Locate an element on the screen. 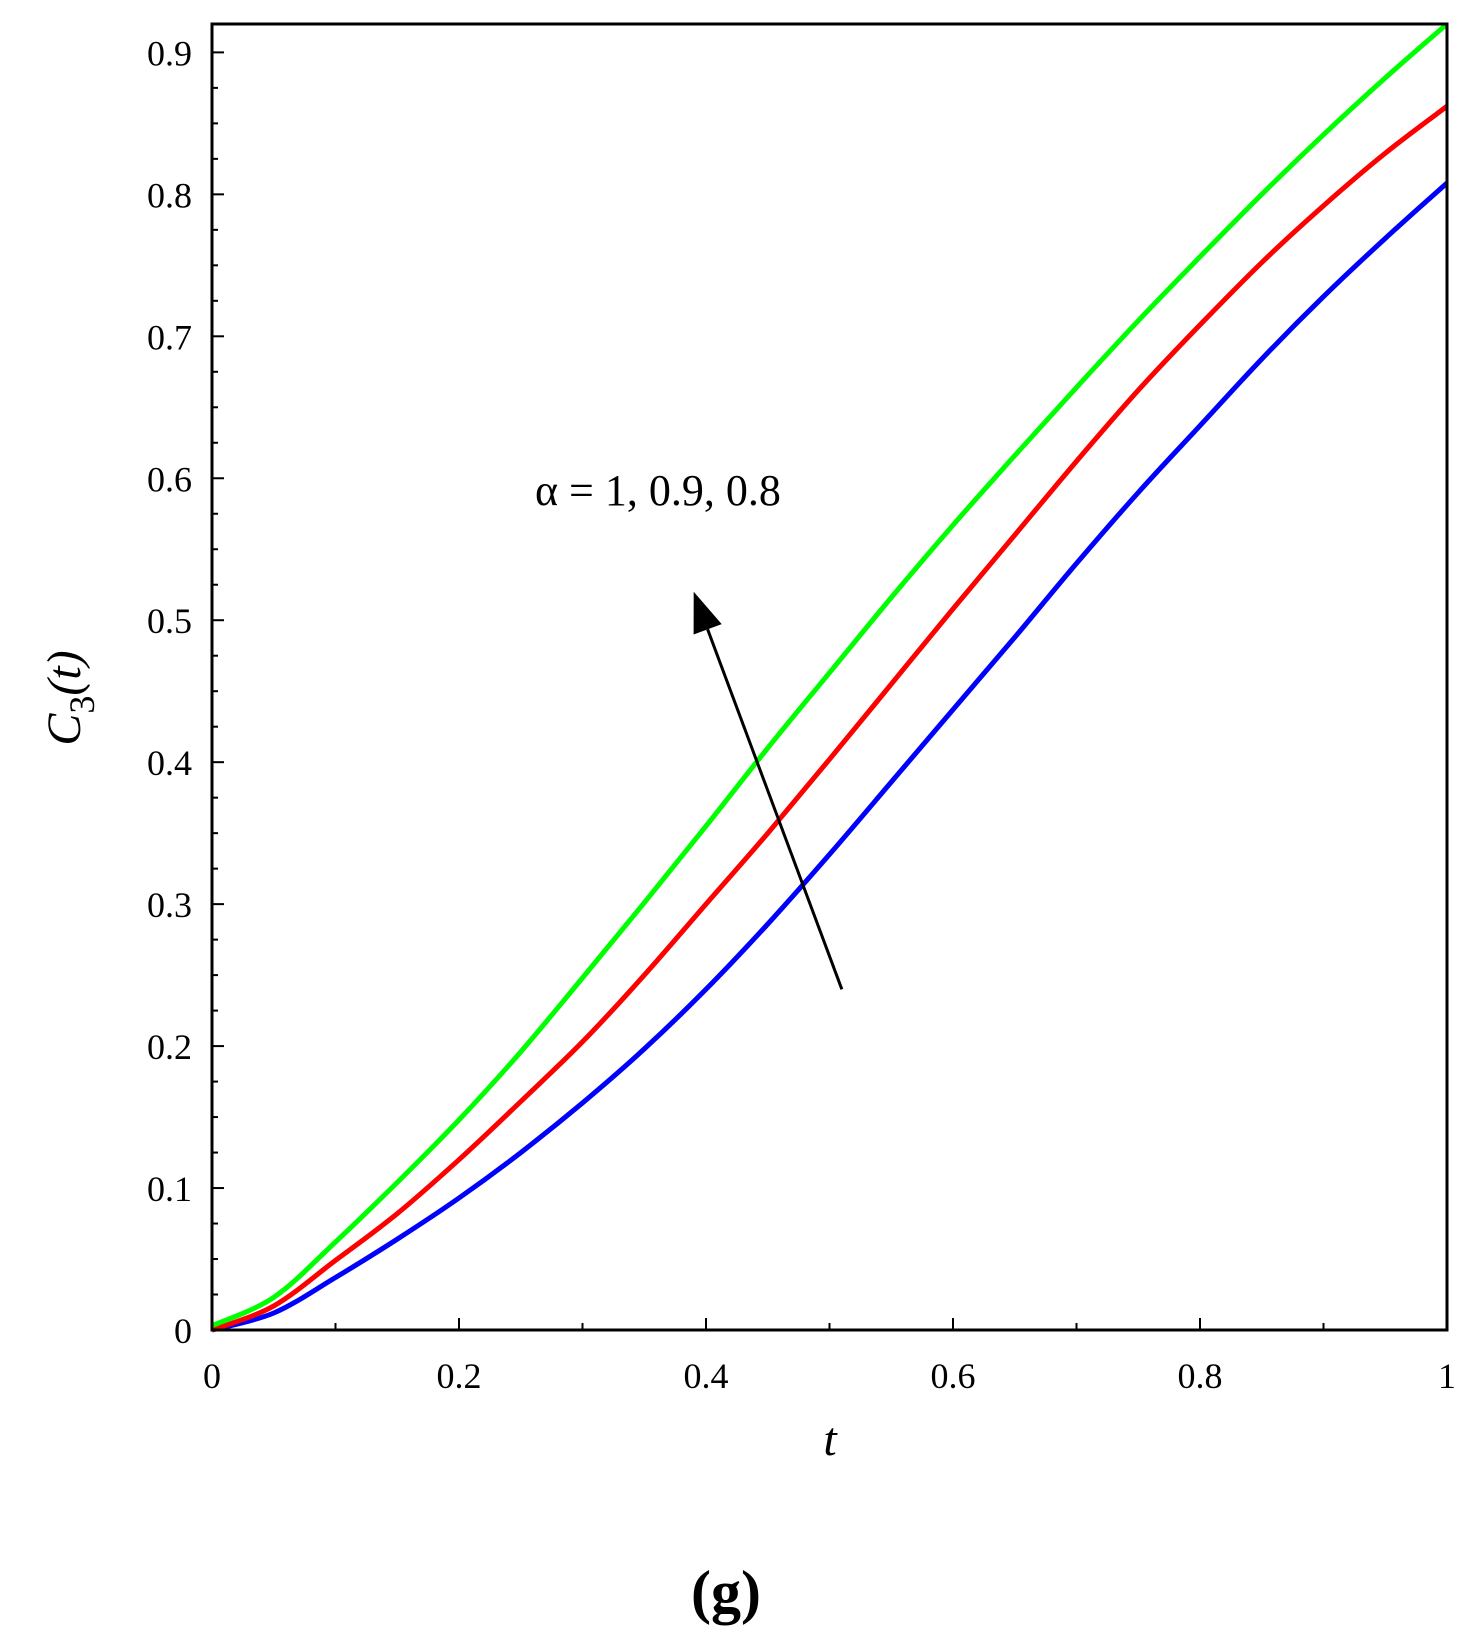  y-axis-label-subscript: 3 is located at coordinates (82, 705).